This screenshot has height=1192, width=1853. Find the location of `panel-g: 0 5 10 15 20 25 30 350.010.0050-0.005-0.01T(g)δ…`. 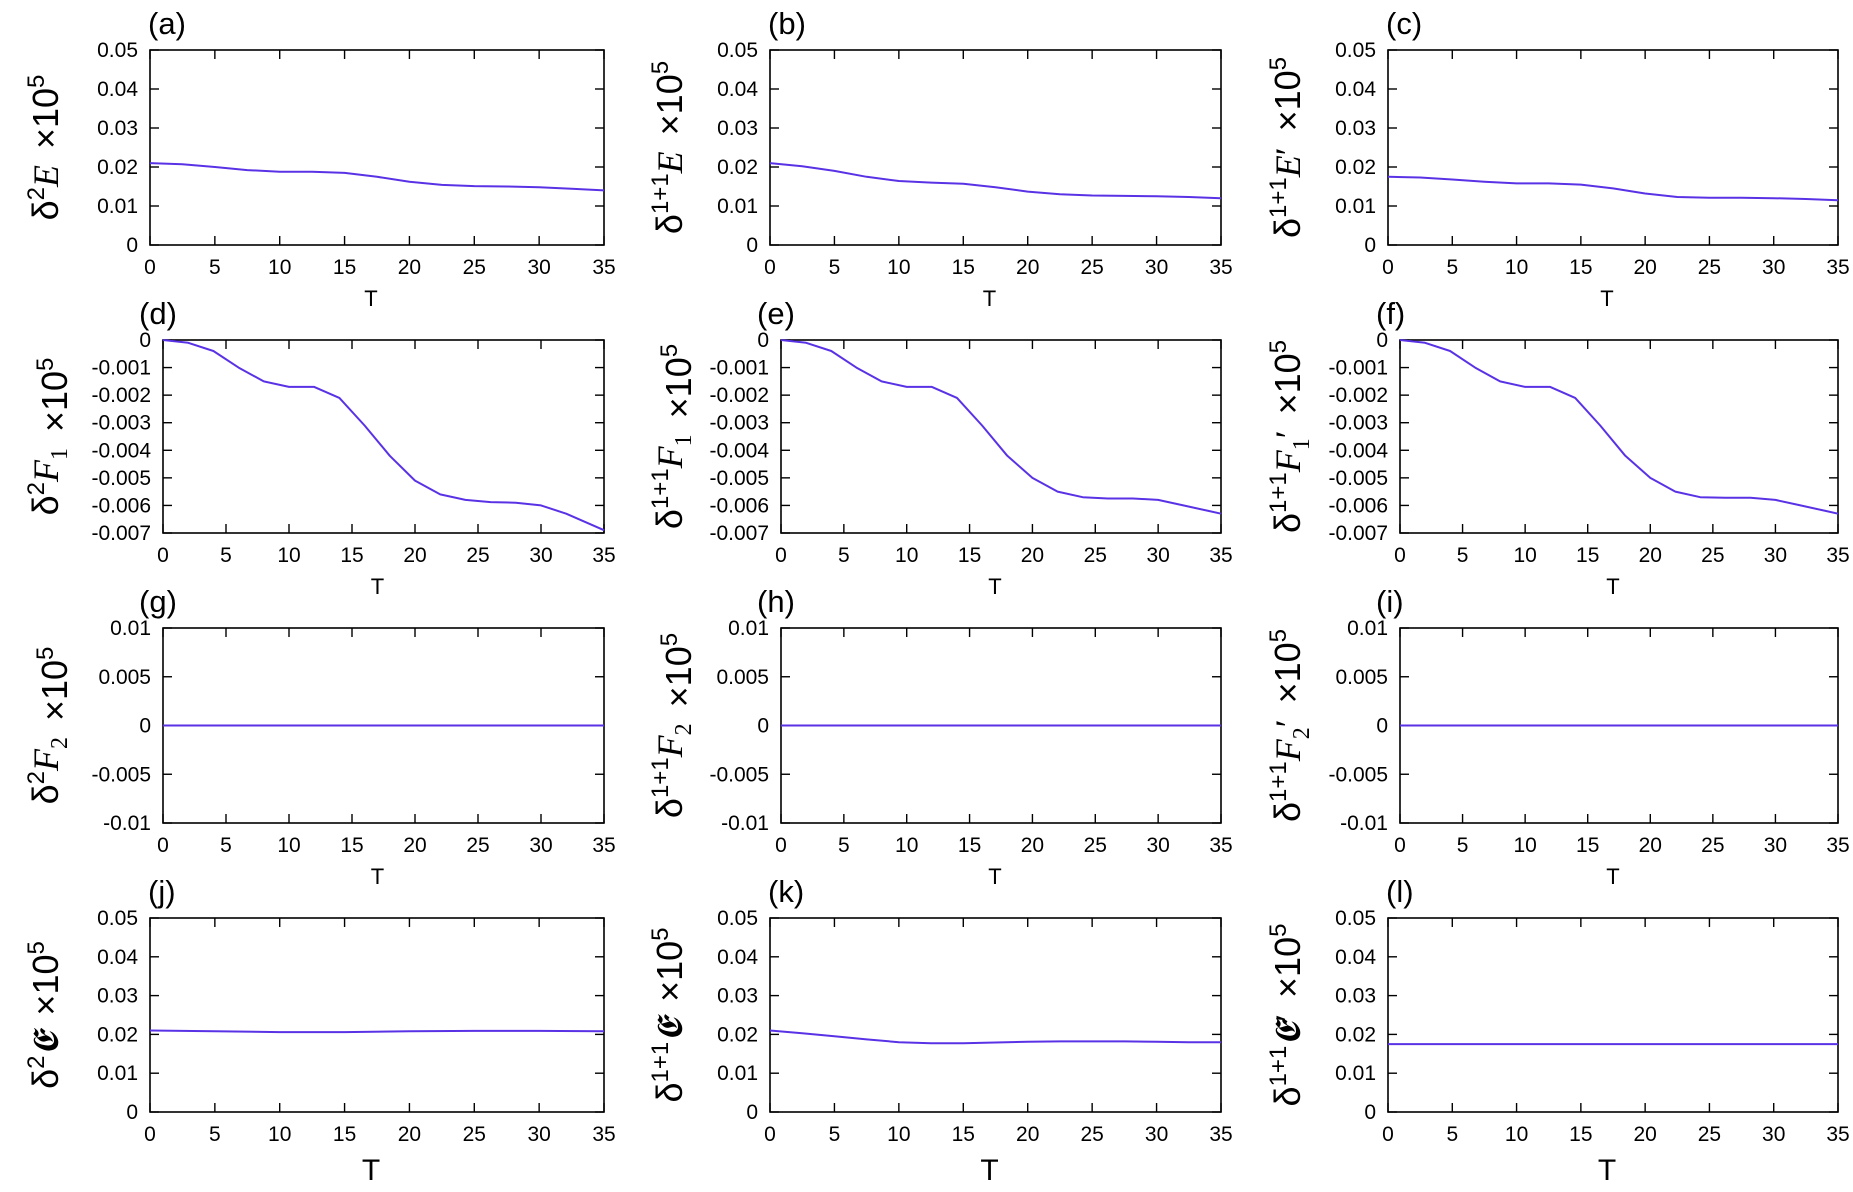

panel-g: 0 5 10 15 20 25 30 350.010.0050-0.005-0.01T(g)δ… is located at coordinates (319, 736).